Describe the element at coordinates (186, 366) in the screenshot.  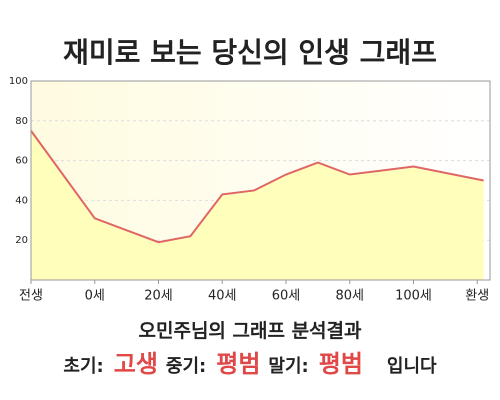
I see `result-label: 중기:` at that location.